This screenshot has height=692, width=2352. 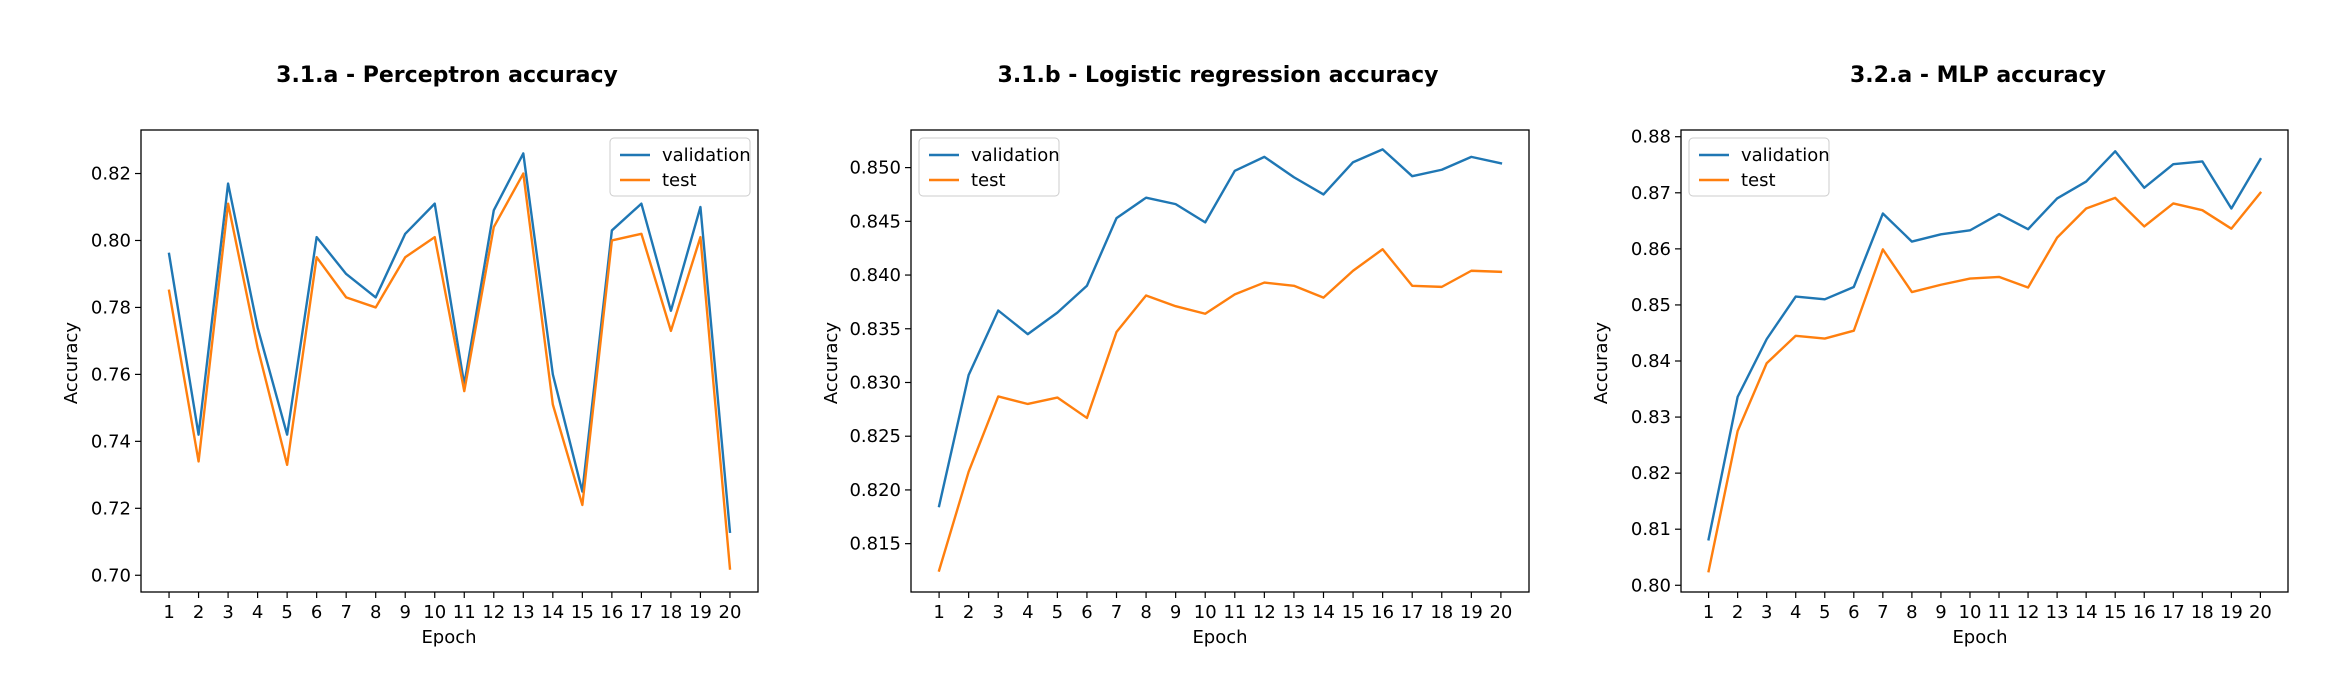 What do you see at coordinates (447, 75) in the screenshot?
I see `chart-title: 3.1.a - Perceptron accuracy` at bounding box center [447, 75].